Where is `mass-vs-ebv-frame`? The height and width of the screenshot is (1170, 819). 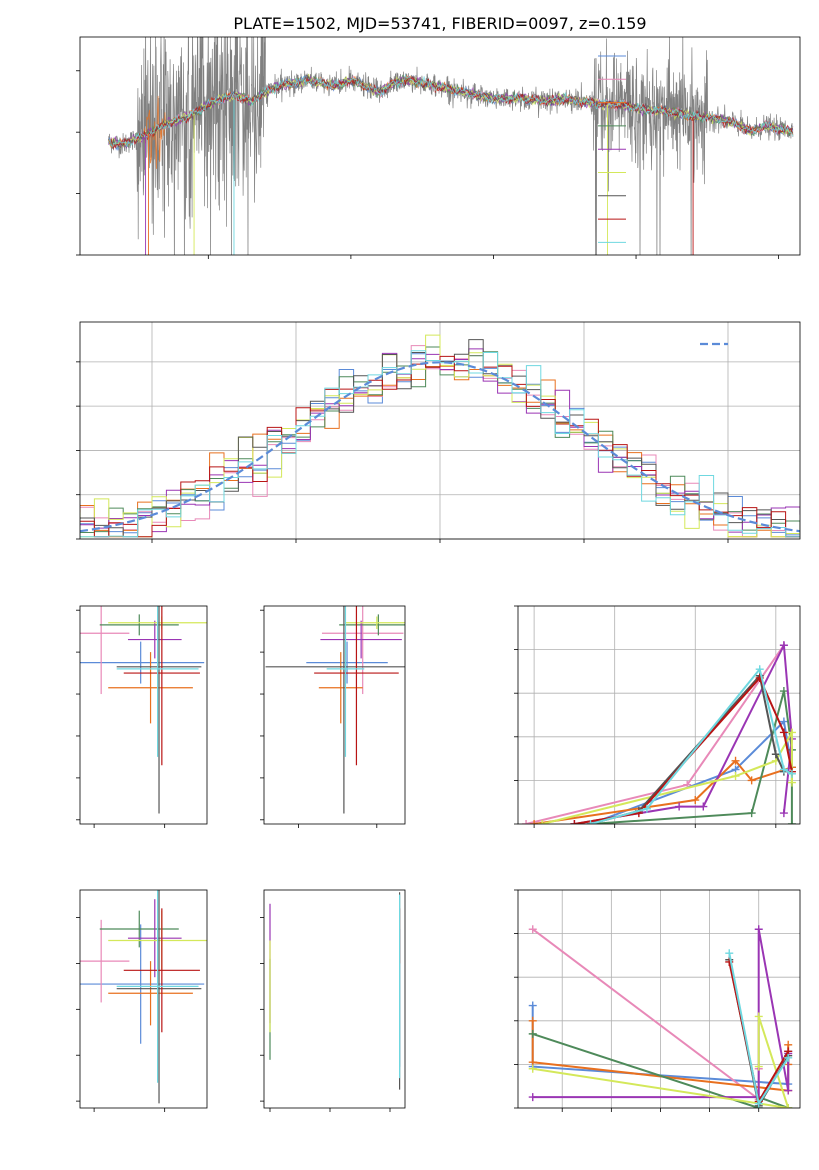 mass-vs-ebv-frame is located at coordinates (334, 999).